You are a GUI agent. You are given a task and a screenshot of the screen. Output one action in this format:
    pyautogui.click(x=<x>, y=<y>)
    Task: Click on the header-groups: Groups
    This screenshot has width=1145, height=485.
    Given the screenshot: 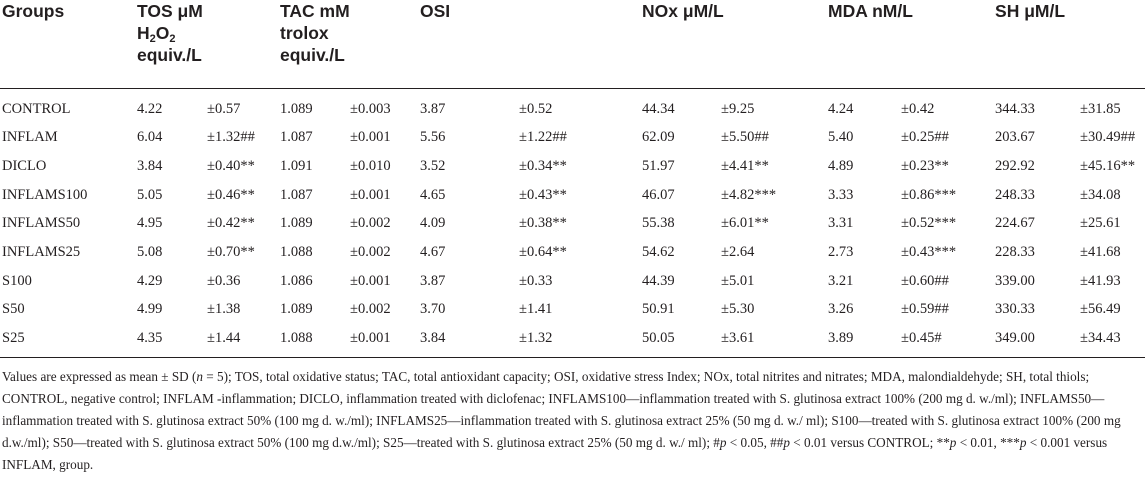 What is the action you would take?
    pyautogui.click(x=67, y=44)
    